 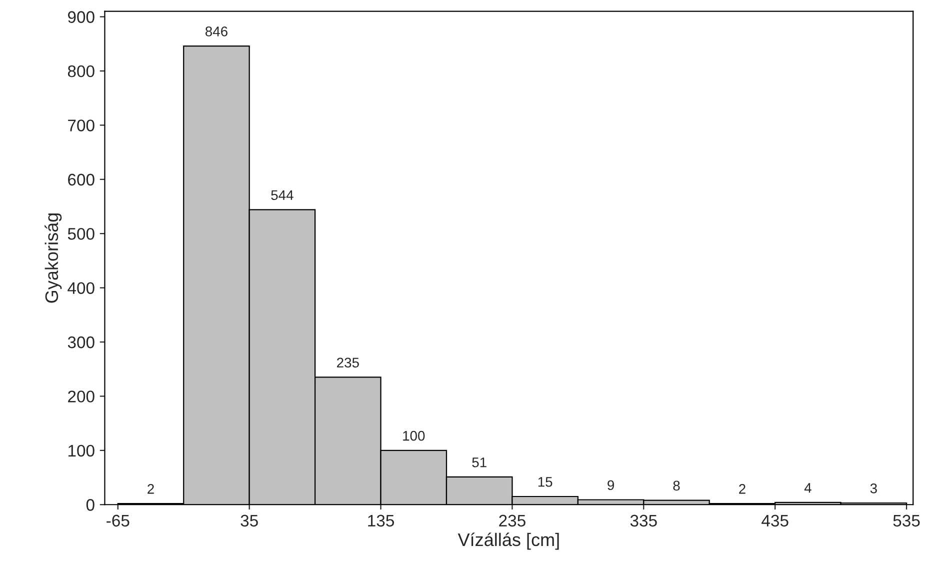 What do you see at coordinates (81, 17) in the screenshot?
I see `y-tick-label: 900` at bounding box center [81, 17].